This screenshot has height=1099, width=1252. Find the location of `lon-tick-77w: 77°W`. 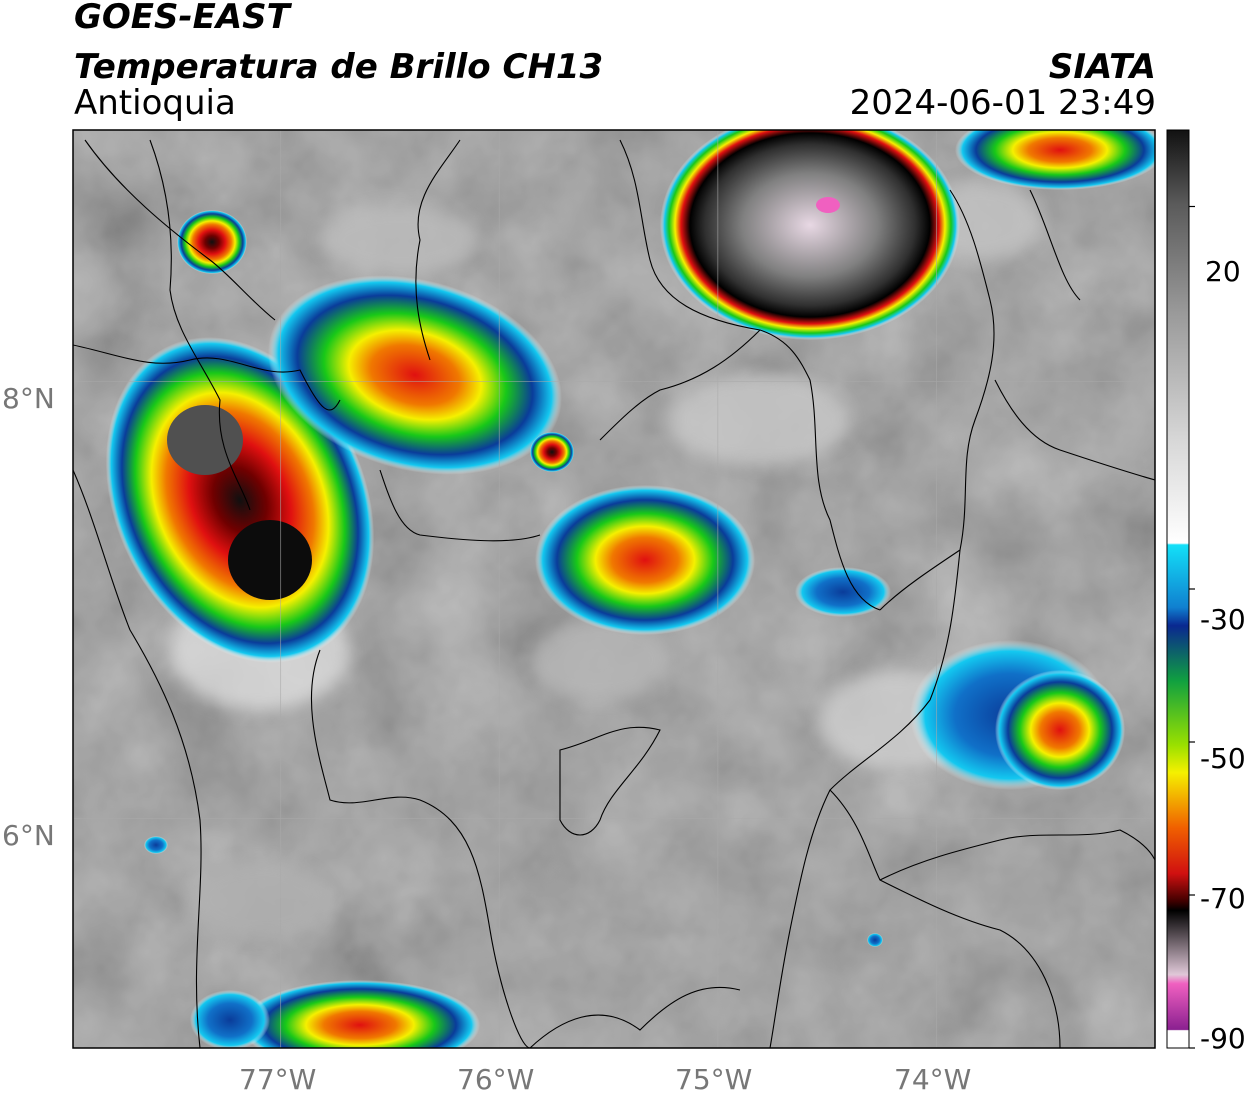

lon-tick-77w: 77°W is located at coordinates (278, 1079).